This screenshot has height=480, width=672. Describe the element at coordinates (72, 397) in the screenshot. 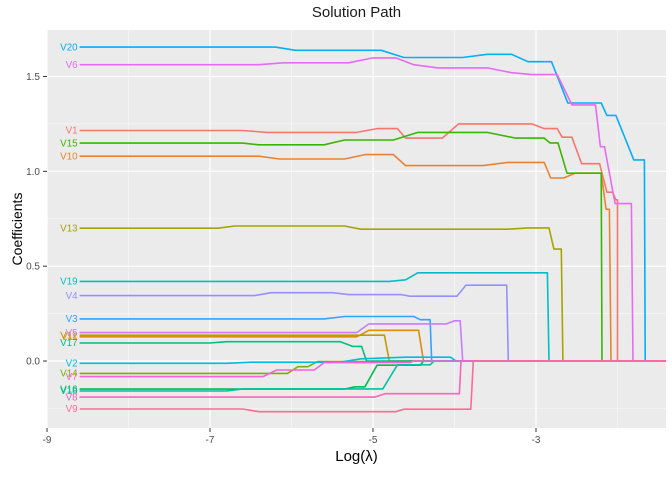

I see `series-label-V8: V8` at that location.